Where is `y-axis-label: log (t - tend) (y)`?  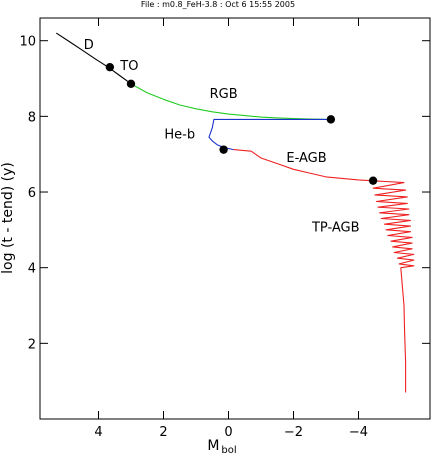 y-axis-label: log (t - tend) (y) is located at coordinates (8, 218).